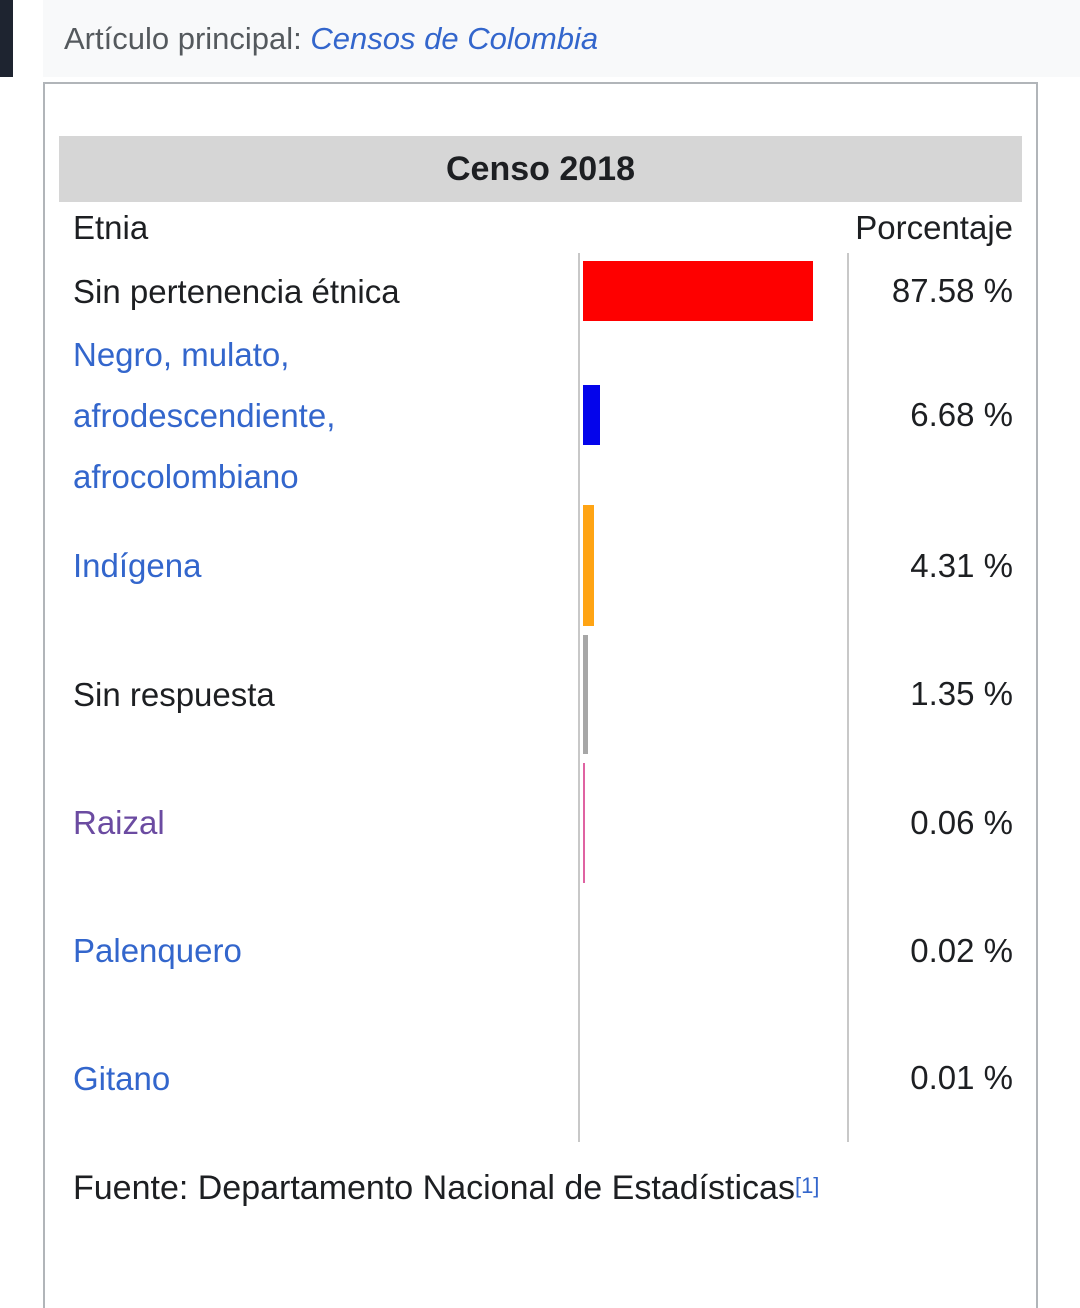 Image resolution: width=1080 pixels, height=1308 pixels. I want to click on column-header-row: Etnia Porcentaje, so click(540, 227).